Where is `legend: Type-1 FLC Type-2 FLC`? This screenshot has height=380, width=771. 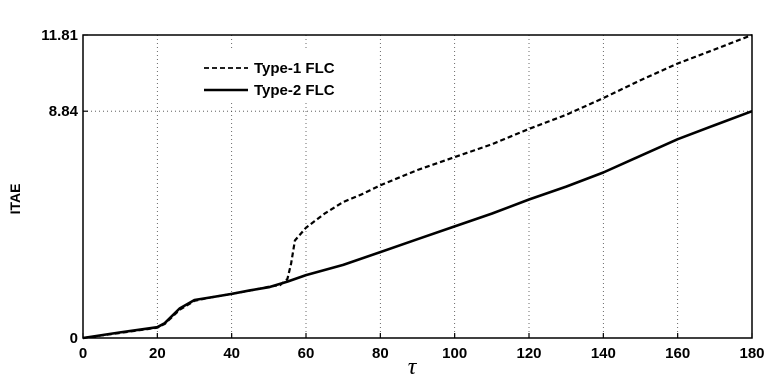
legend: Type-1 FLC Type-2 FLC is located at coordinates (274, 76).